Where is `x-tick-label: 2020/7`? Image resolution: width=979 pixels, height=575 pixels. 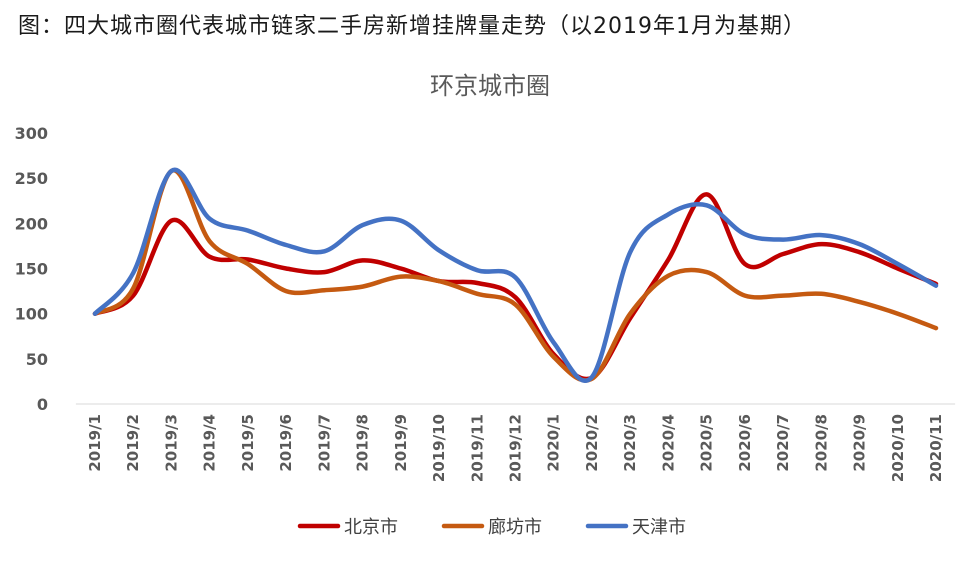 x-tick-label: 2020/7 is located at coordinates (783, 443).